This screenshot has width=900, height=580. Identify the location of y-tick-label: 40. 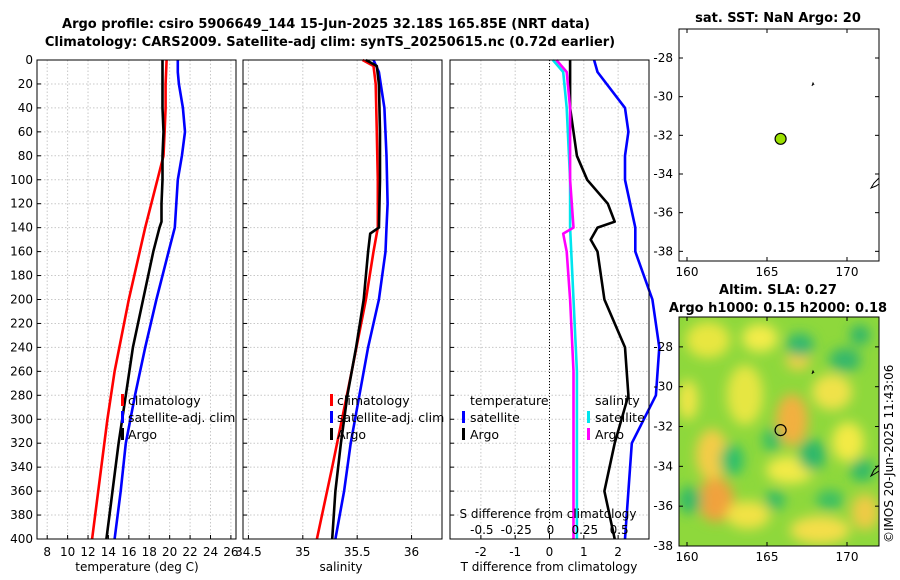
(25, 108).